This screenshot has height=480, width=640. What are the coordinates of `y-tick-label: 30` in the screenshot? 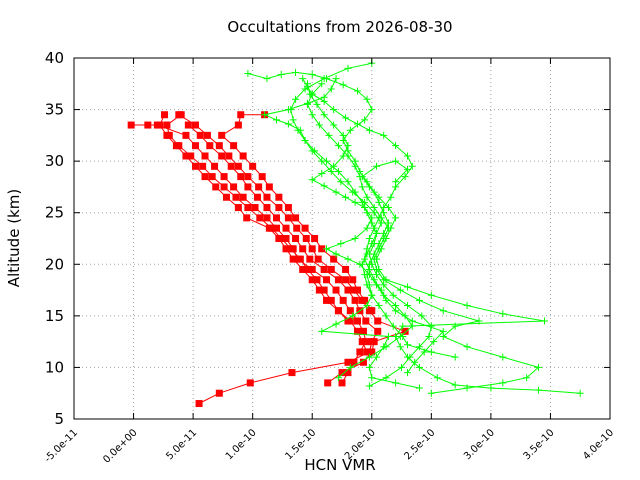 It's located at (54, 161).